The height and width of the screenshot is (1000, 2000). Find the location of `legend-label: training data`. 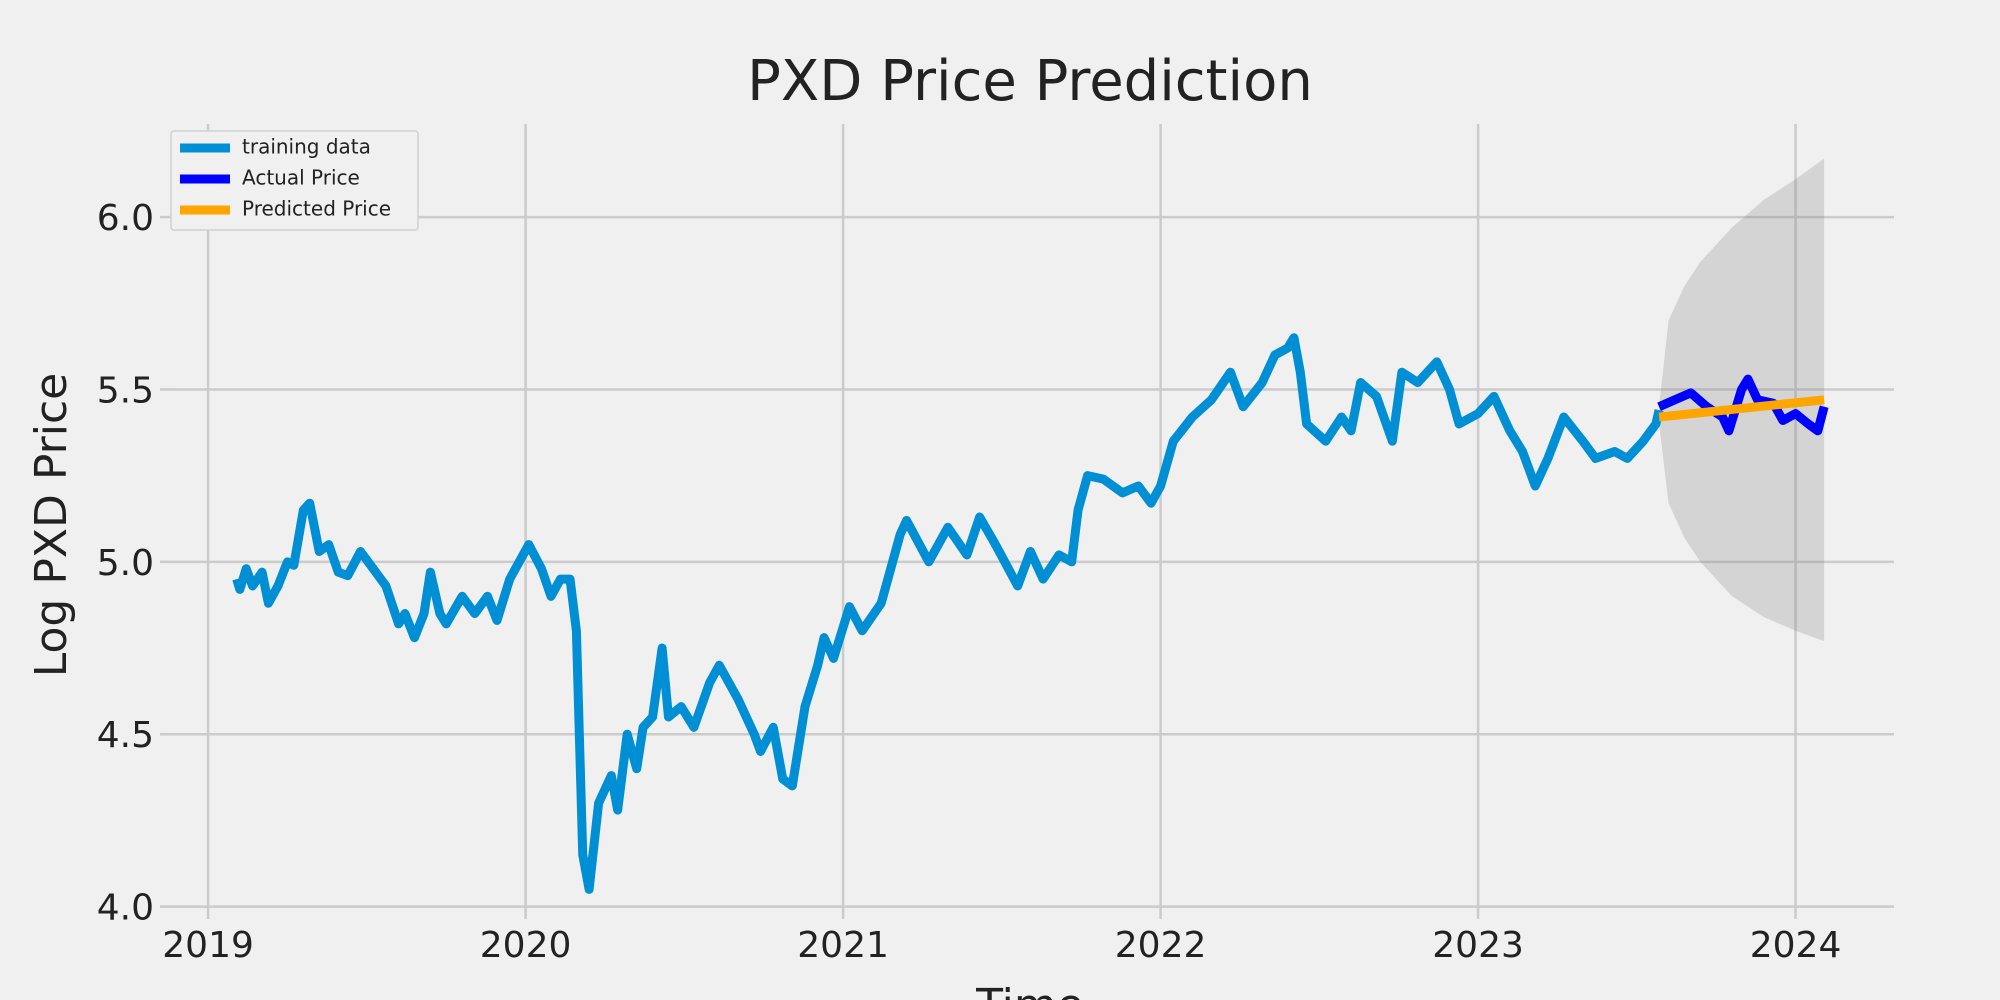

legend-label: training data is located at coordinates (306, 147).